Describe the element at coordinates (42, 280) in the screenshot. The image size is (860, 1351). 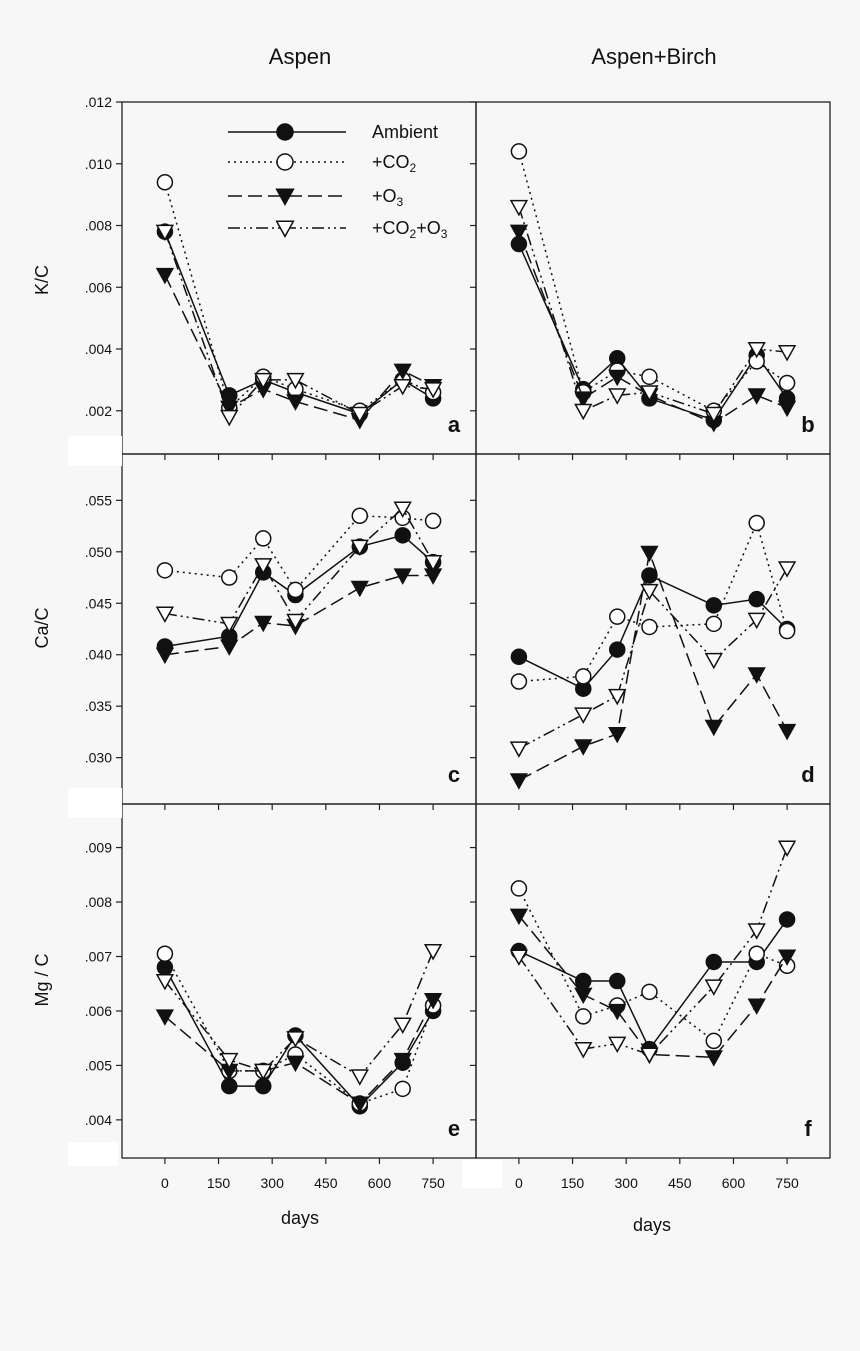
I see `ylabel-kc: K/C` at that location.